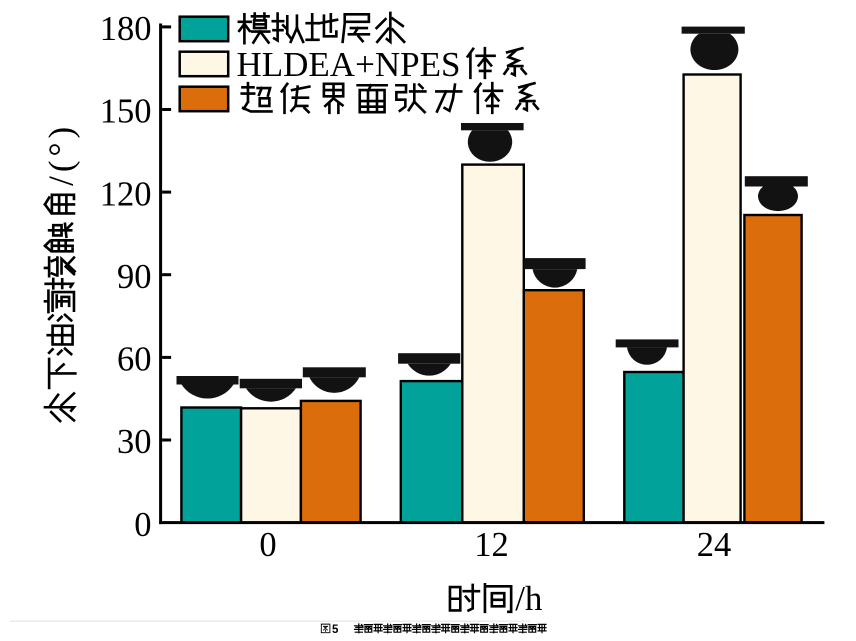 This screenshot has height=641, width=856. I want to click on svg-text: 30, so click(134, 442).